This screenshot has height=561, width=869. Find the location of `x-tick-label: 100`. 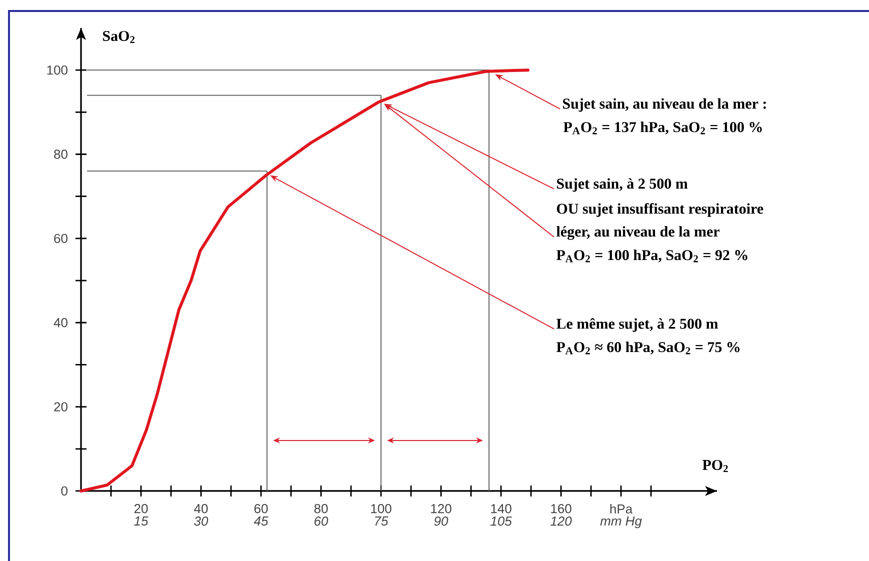

x-tick-label: 100 is located at coordinates (381, 509).